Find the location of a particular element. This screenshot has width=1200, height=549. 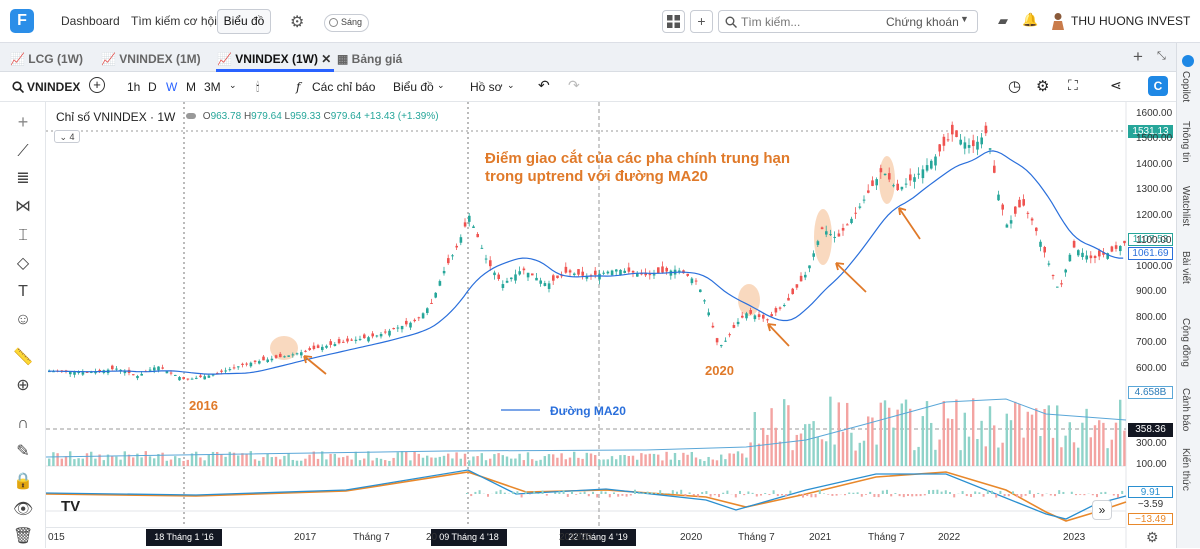

app-logo: F is located at coordinates (22, 21).